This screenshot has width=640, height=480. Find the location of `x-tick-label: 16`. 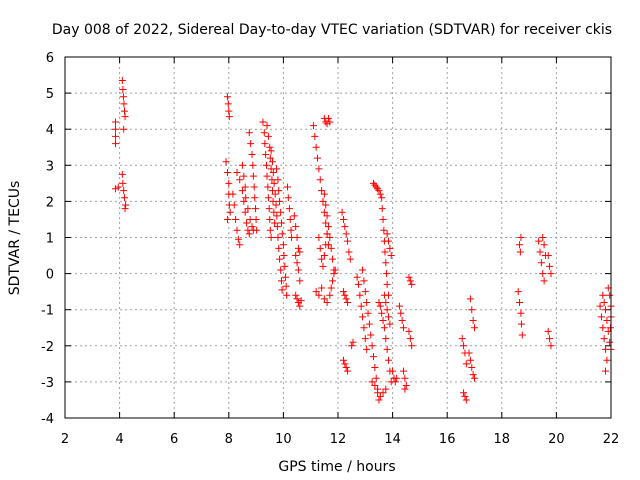

x-tick-label: 16 is located at coordinates (447, 439).